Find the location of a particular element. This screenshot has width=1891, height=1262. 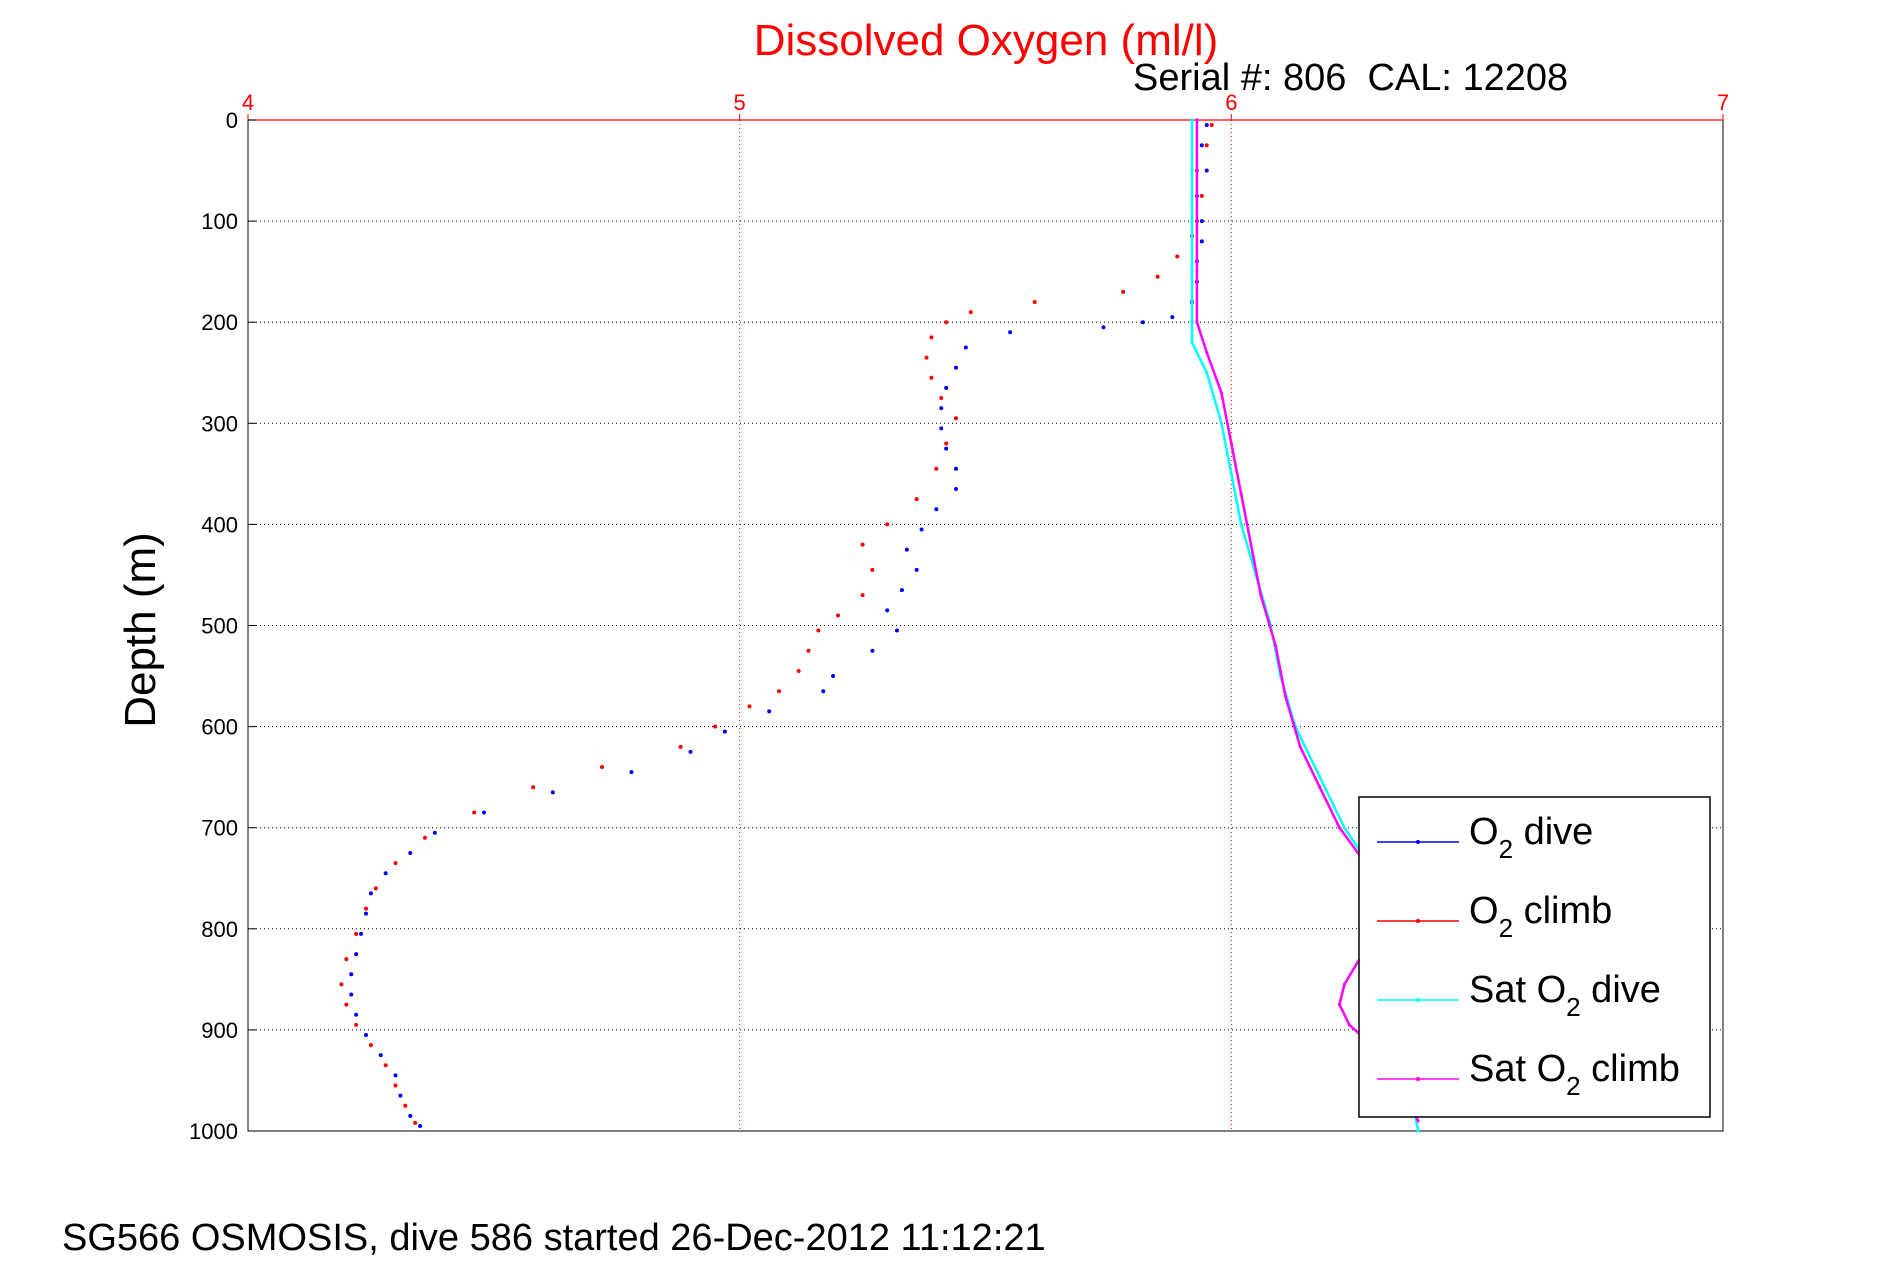

legend-entry-label: Sat O2 climb is located at coordinates (1574, 1074).